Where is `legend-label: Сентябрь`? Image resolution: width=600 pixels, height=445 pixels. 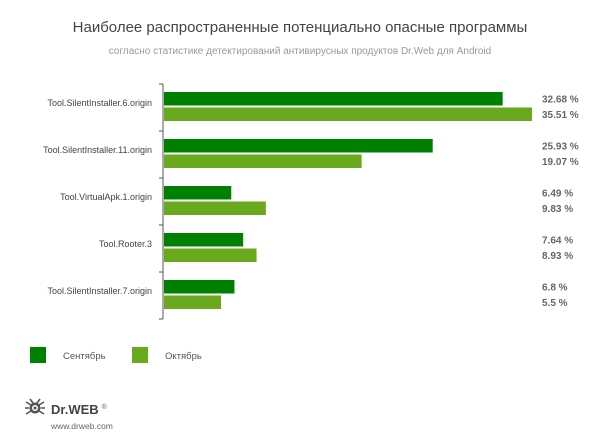
legend-label: Сентябрь is located at coordinates (84, 356).